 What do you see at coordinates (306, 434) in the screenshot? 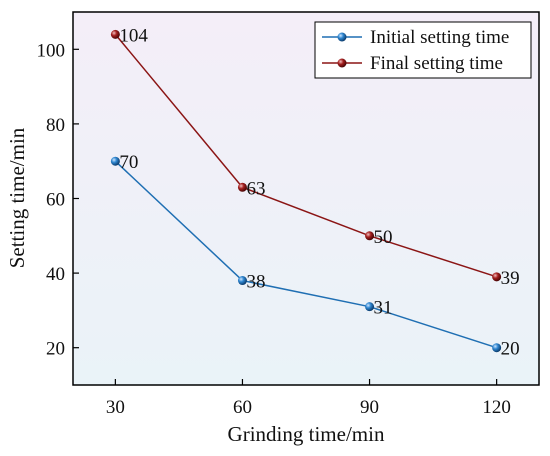
I see `x-axis-title: Grinding time/min` at bounding box center [306, 434].